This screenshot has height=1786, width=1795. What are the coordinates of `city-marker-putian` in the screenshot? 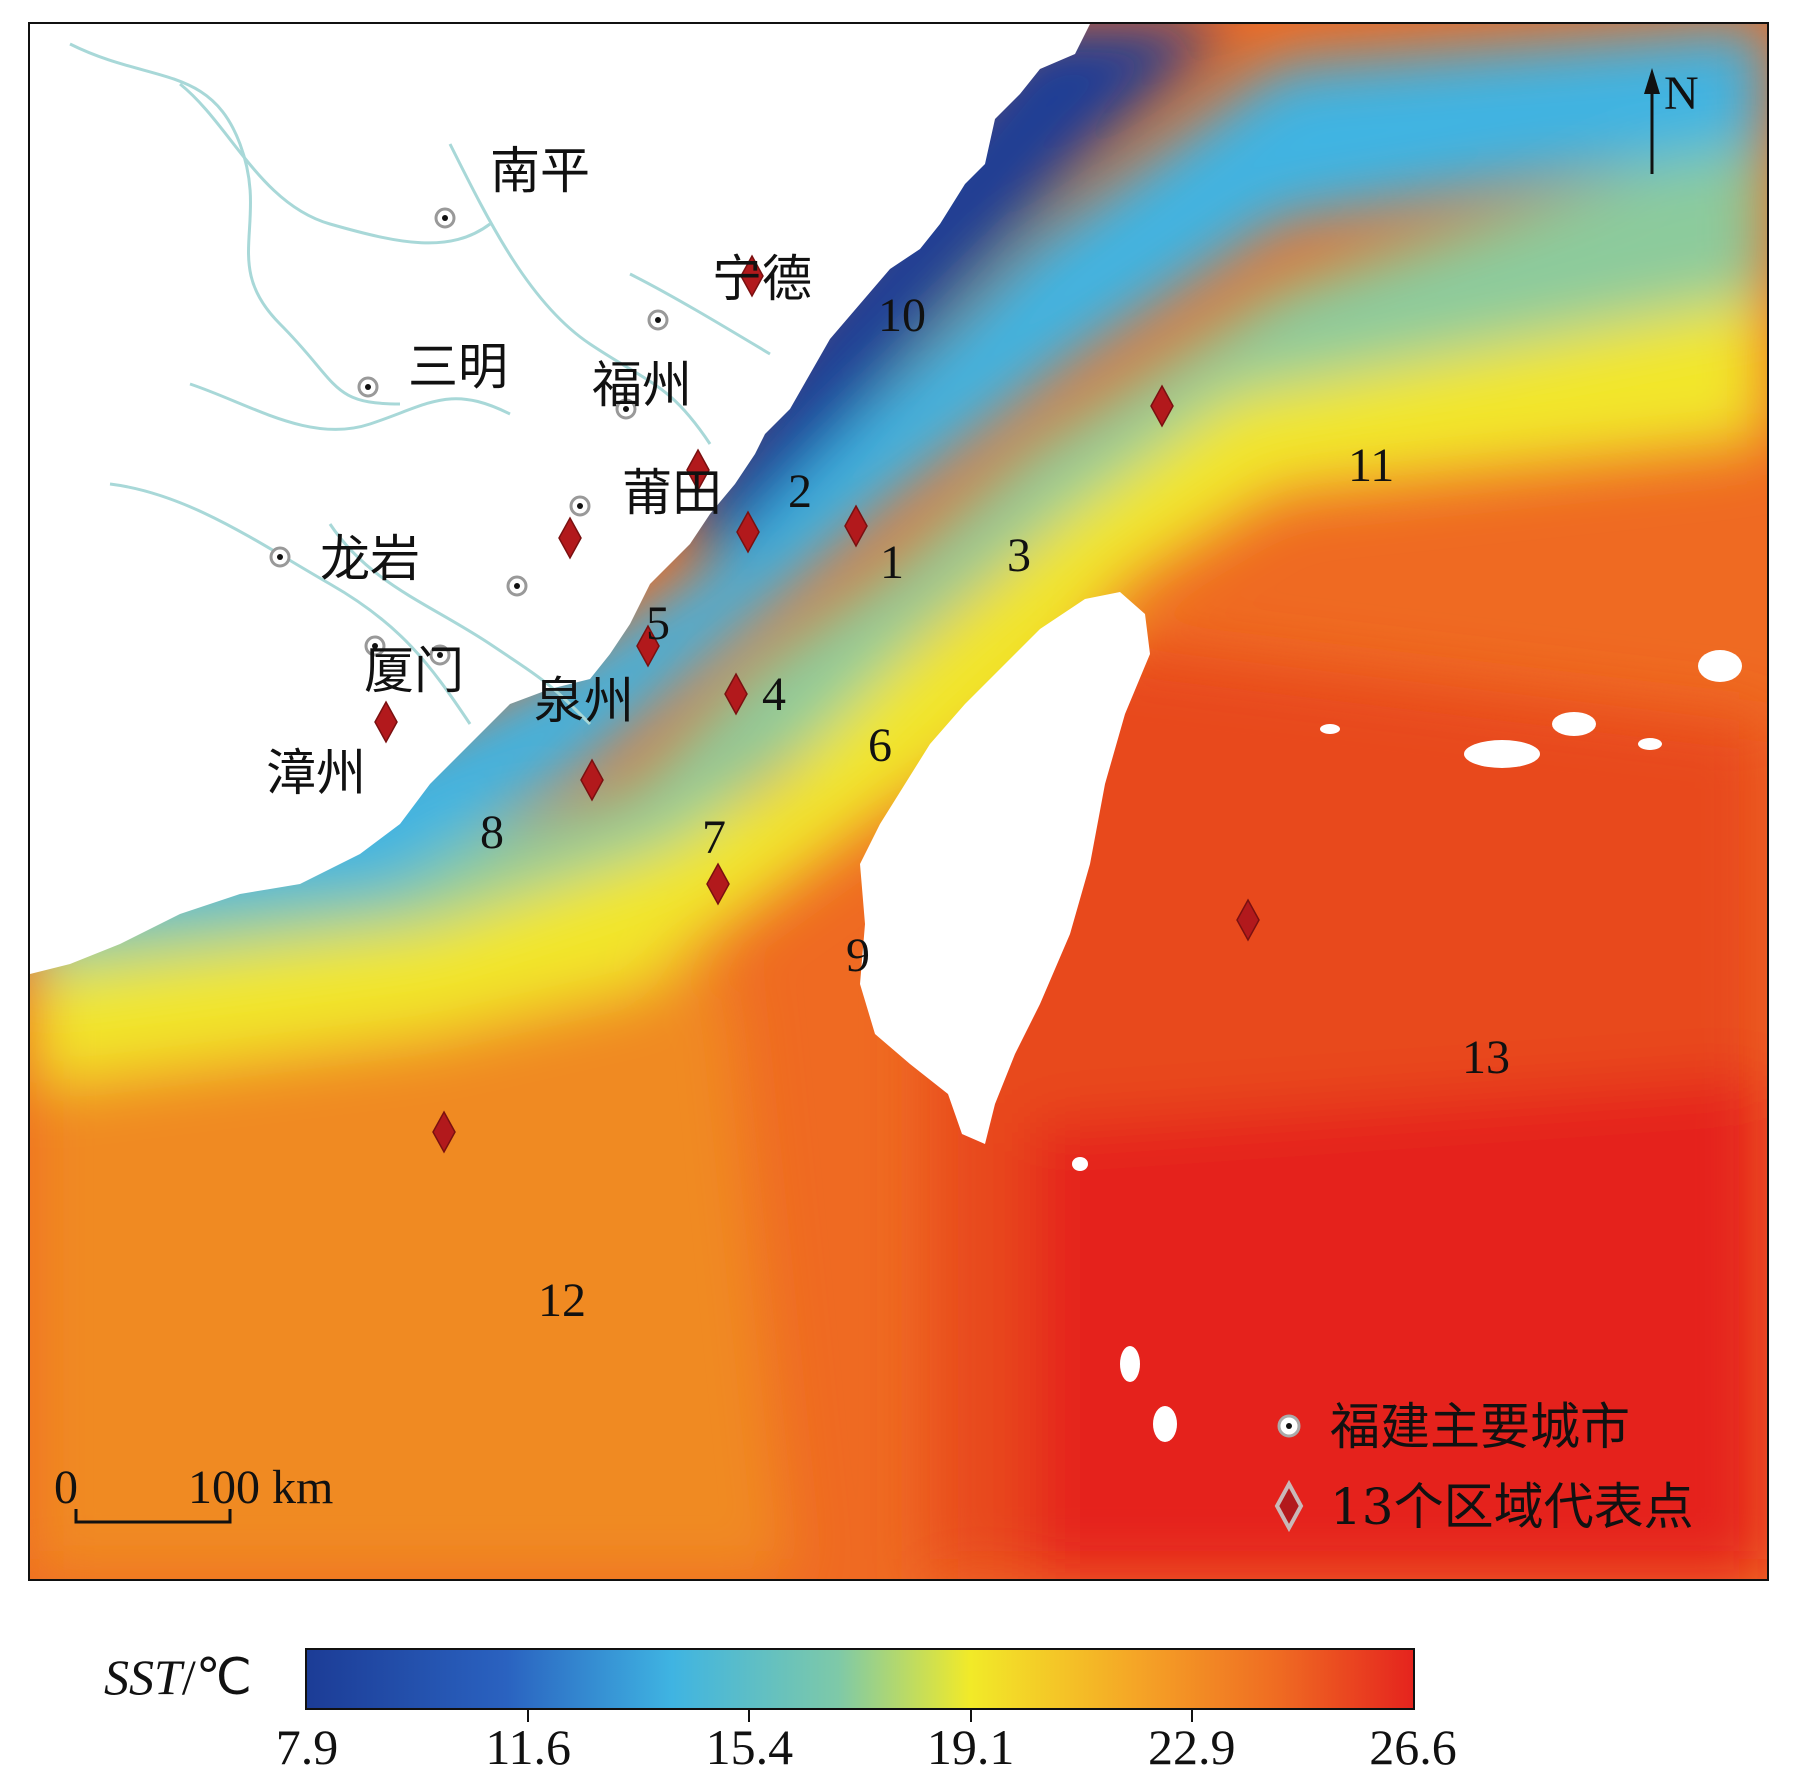 It's located at (580, 506).